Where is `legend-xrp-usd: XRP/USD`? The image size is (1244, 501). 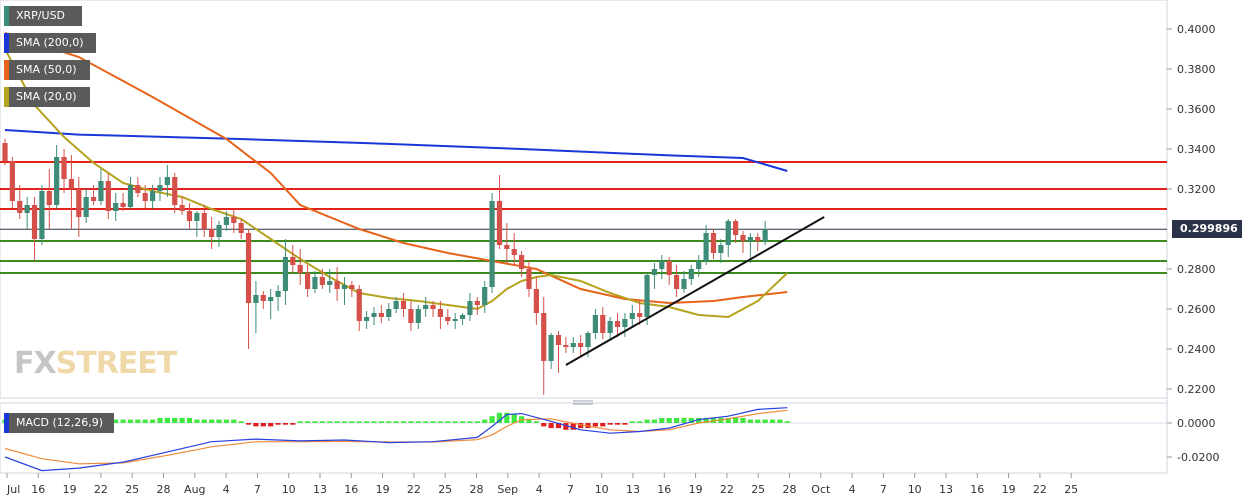 legend-xrp-usd: XRP/USD is located at coordinates (43, 16).